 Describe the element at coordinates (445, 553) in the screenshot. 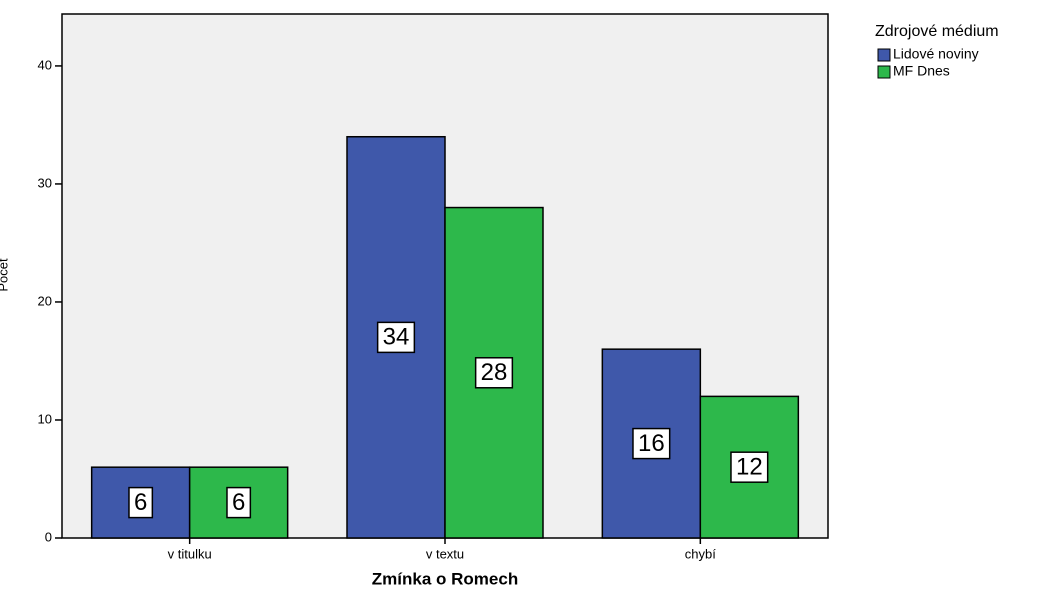

I see `x-tick-label: v textu` at that location.